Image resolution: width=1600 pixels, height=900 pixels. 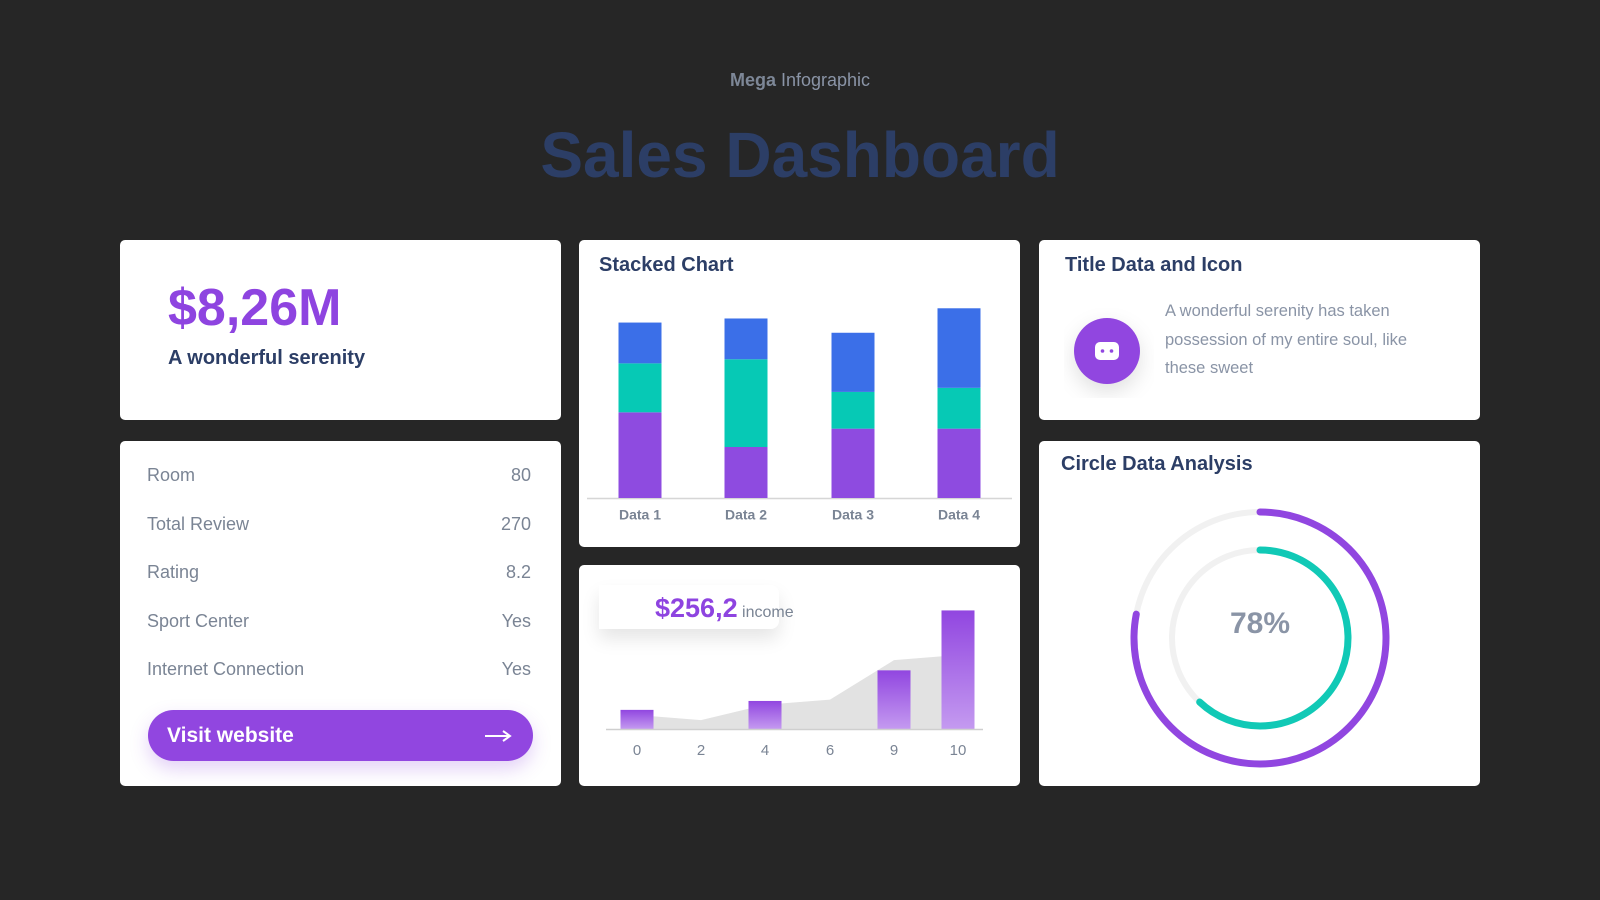 What do you see at coordinates (666, 265) in the screenshot?
I see `chart-title: Stacked Chart` at bounding box center [666, 265].